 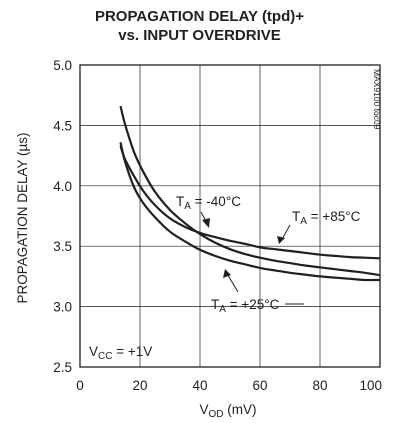 What do you see at coordinates (120, 353) in the screenshot?
I see `vcc-condition: VCC = +1V` at bounding box center [120, 353].